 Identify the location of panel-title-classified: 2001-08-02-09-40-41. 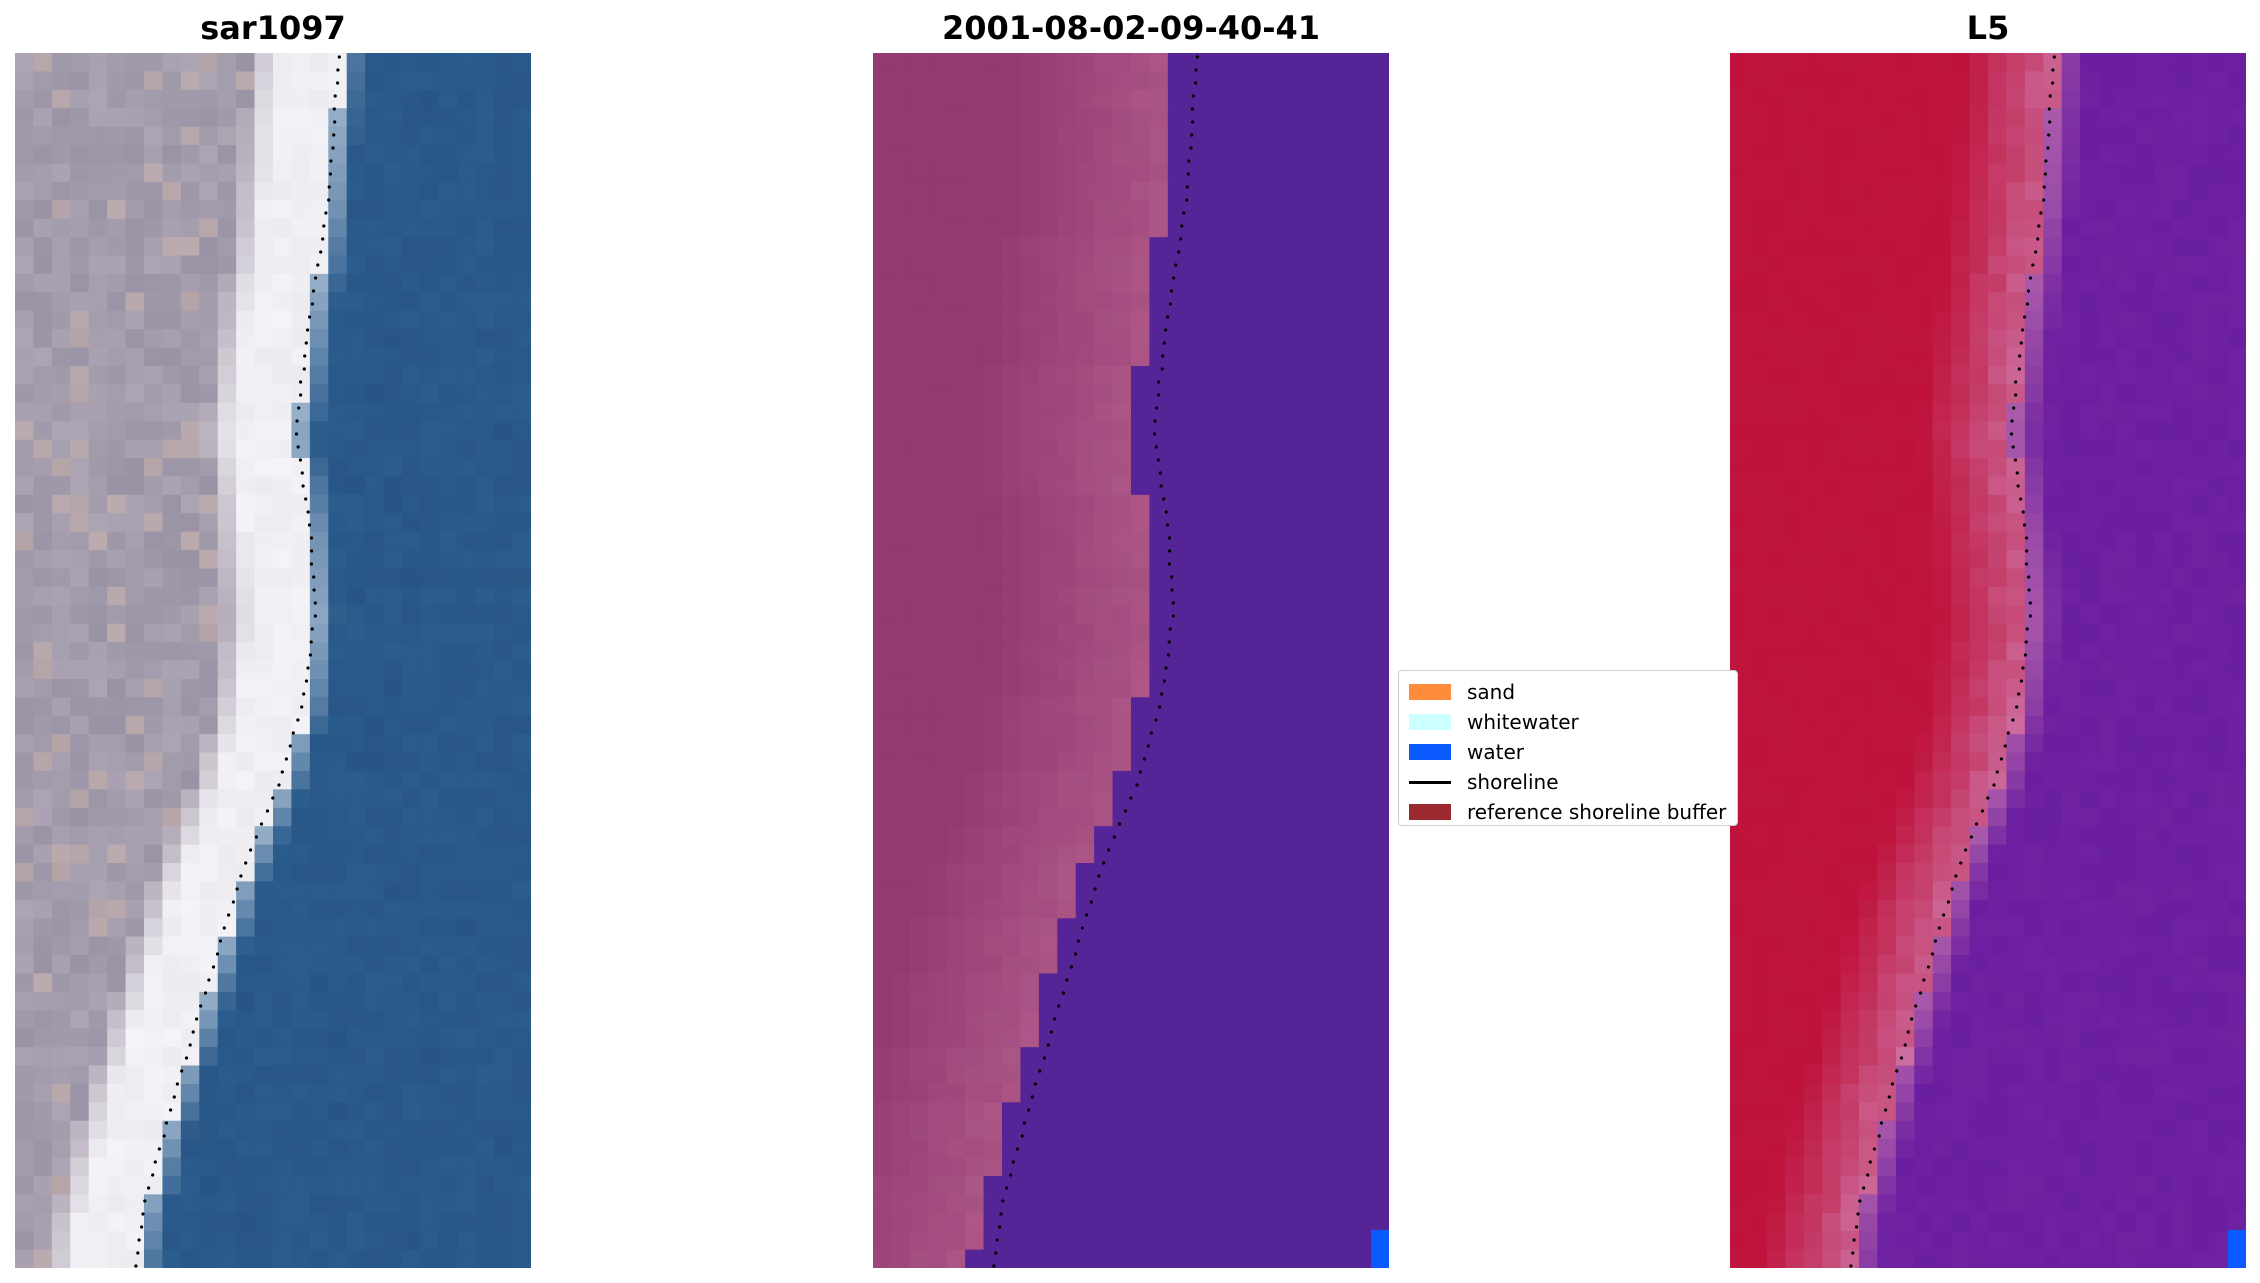
(1131, 28).